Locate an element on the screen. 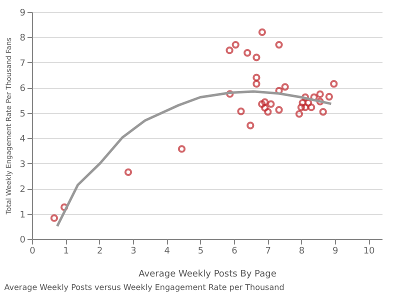 The width and height of the screenshot is (400, 304). y-tick-label: 4 is located at coordinates (23, 139).